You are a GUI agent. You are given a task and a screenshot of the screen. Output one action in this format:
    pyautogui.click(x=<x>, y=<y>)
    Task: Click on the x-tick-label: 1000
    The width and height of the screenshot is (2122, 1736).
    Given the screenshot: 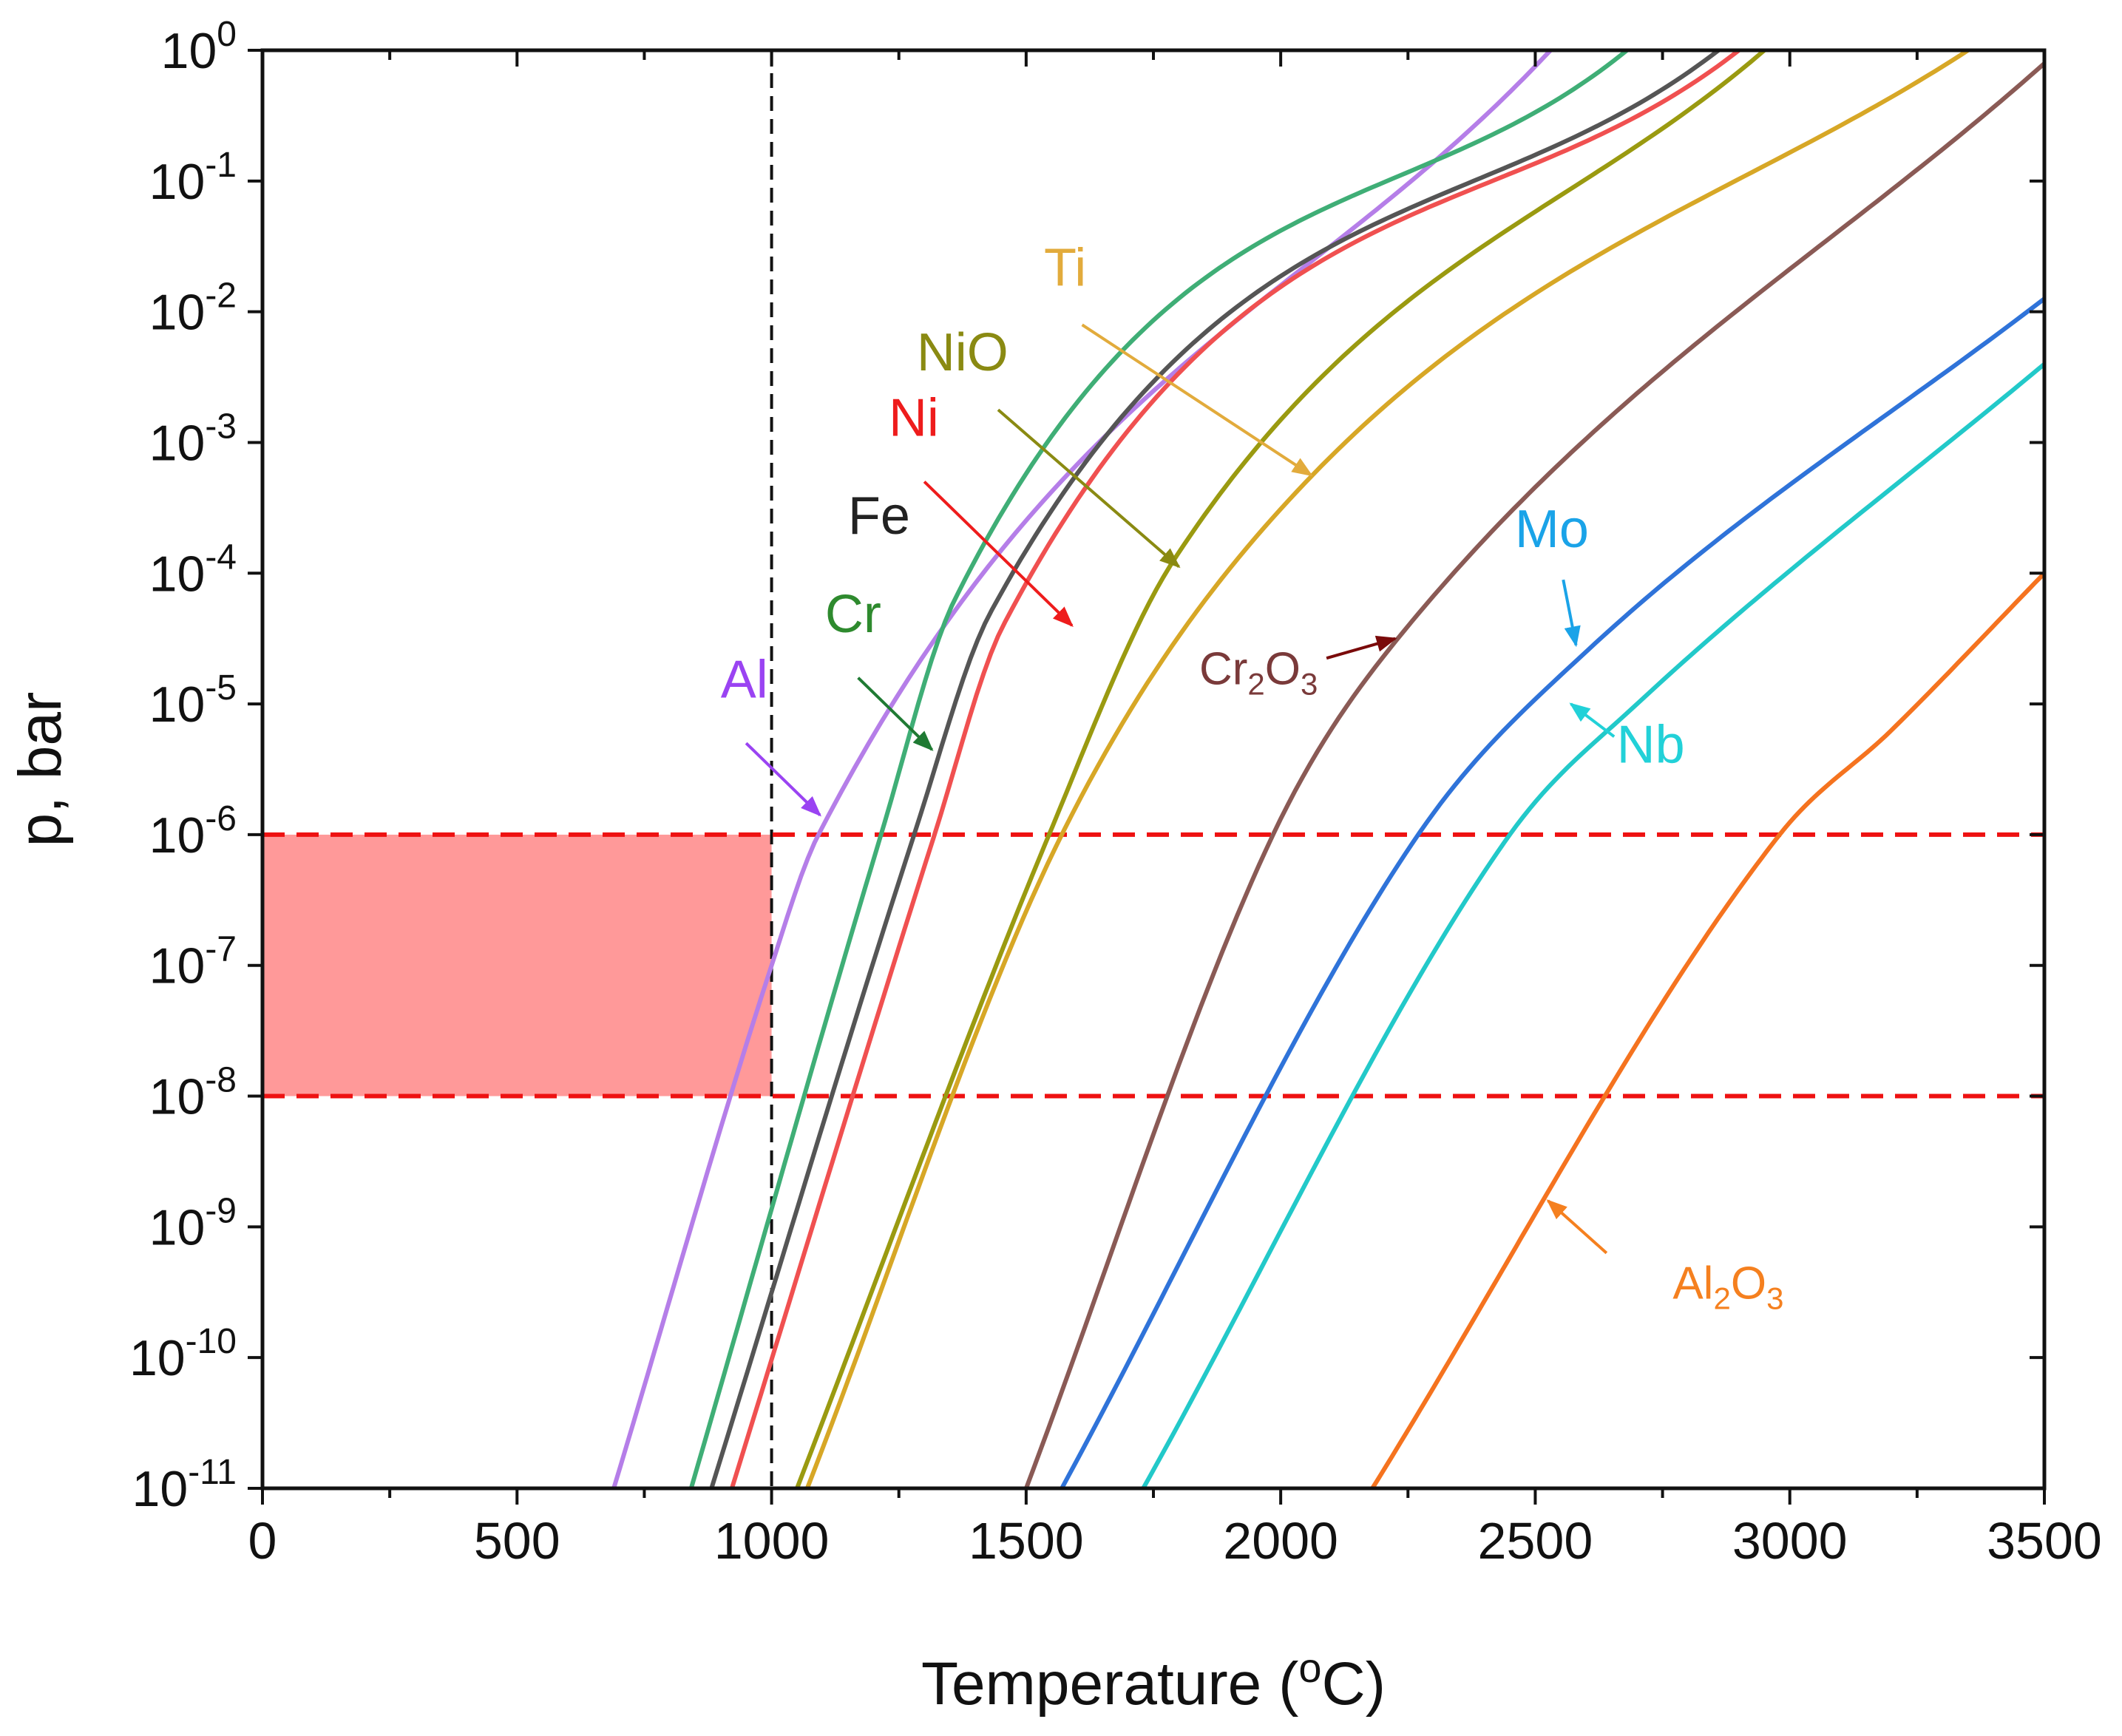 What is the action you would take?
    pyautogui.click(x=772, y=1541)
    